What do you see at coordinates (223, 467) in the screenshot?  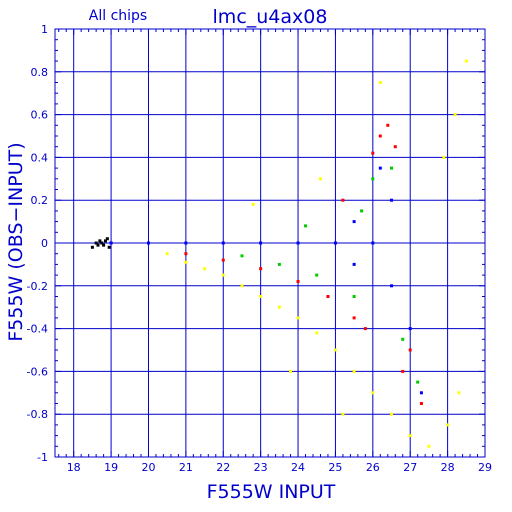 I see `x-tick-label: 22` at bounding box center [223, 467].